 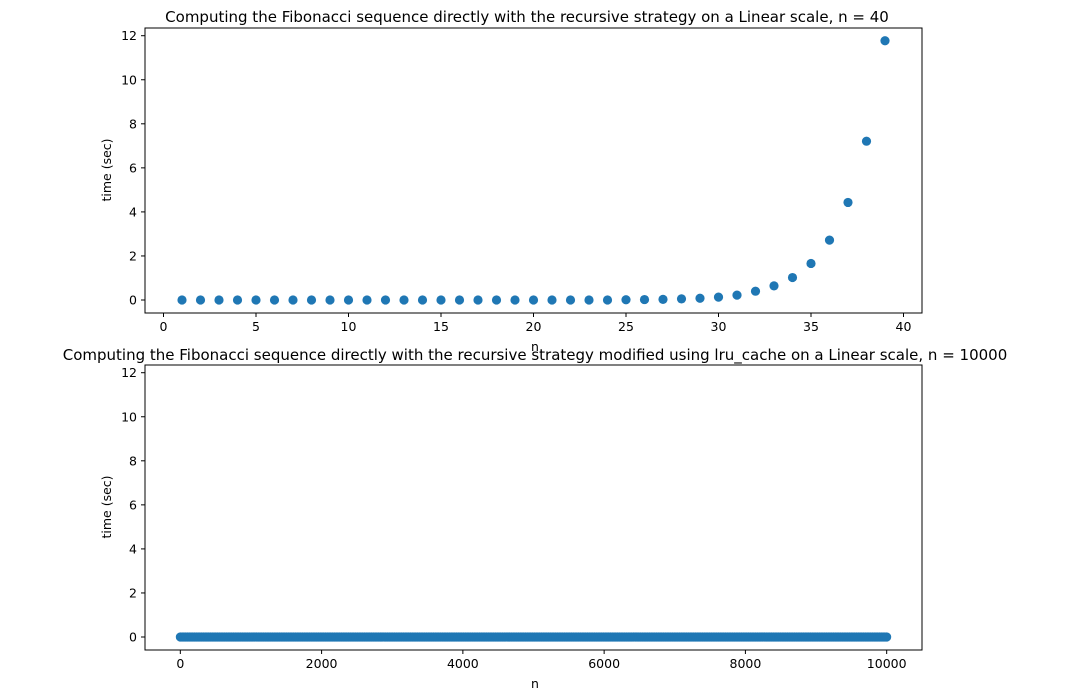 What do you see at coordinates (463, 663) in the screenshot?
I see `x-tick-label: 4000` at bounding box center [463, 663].